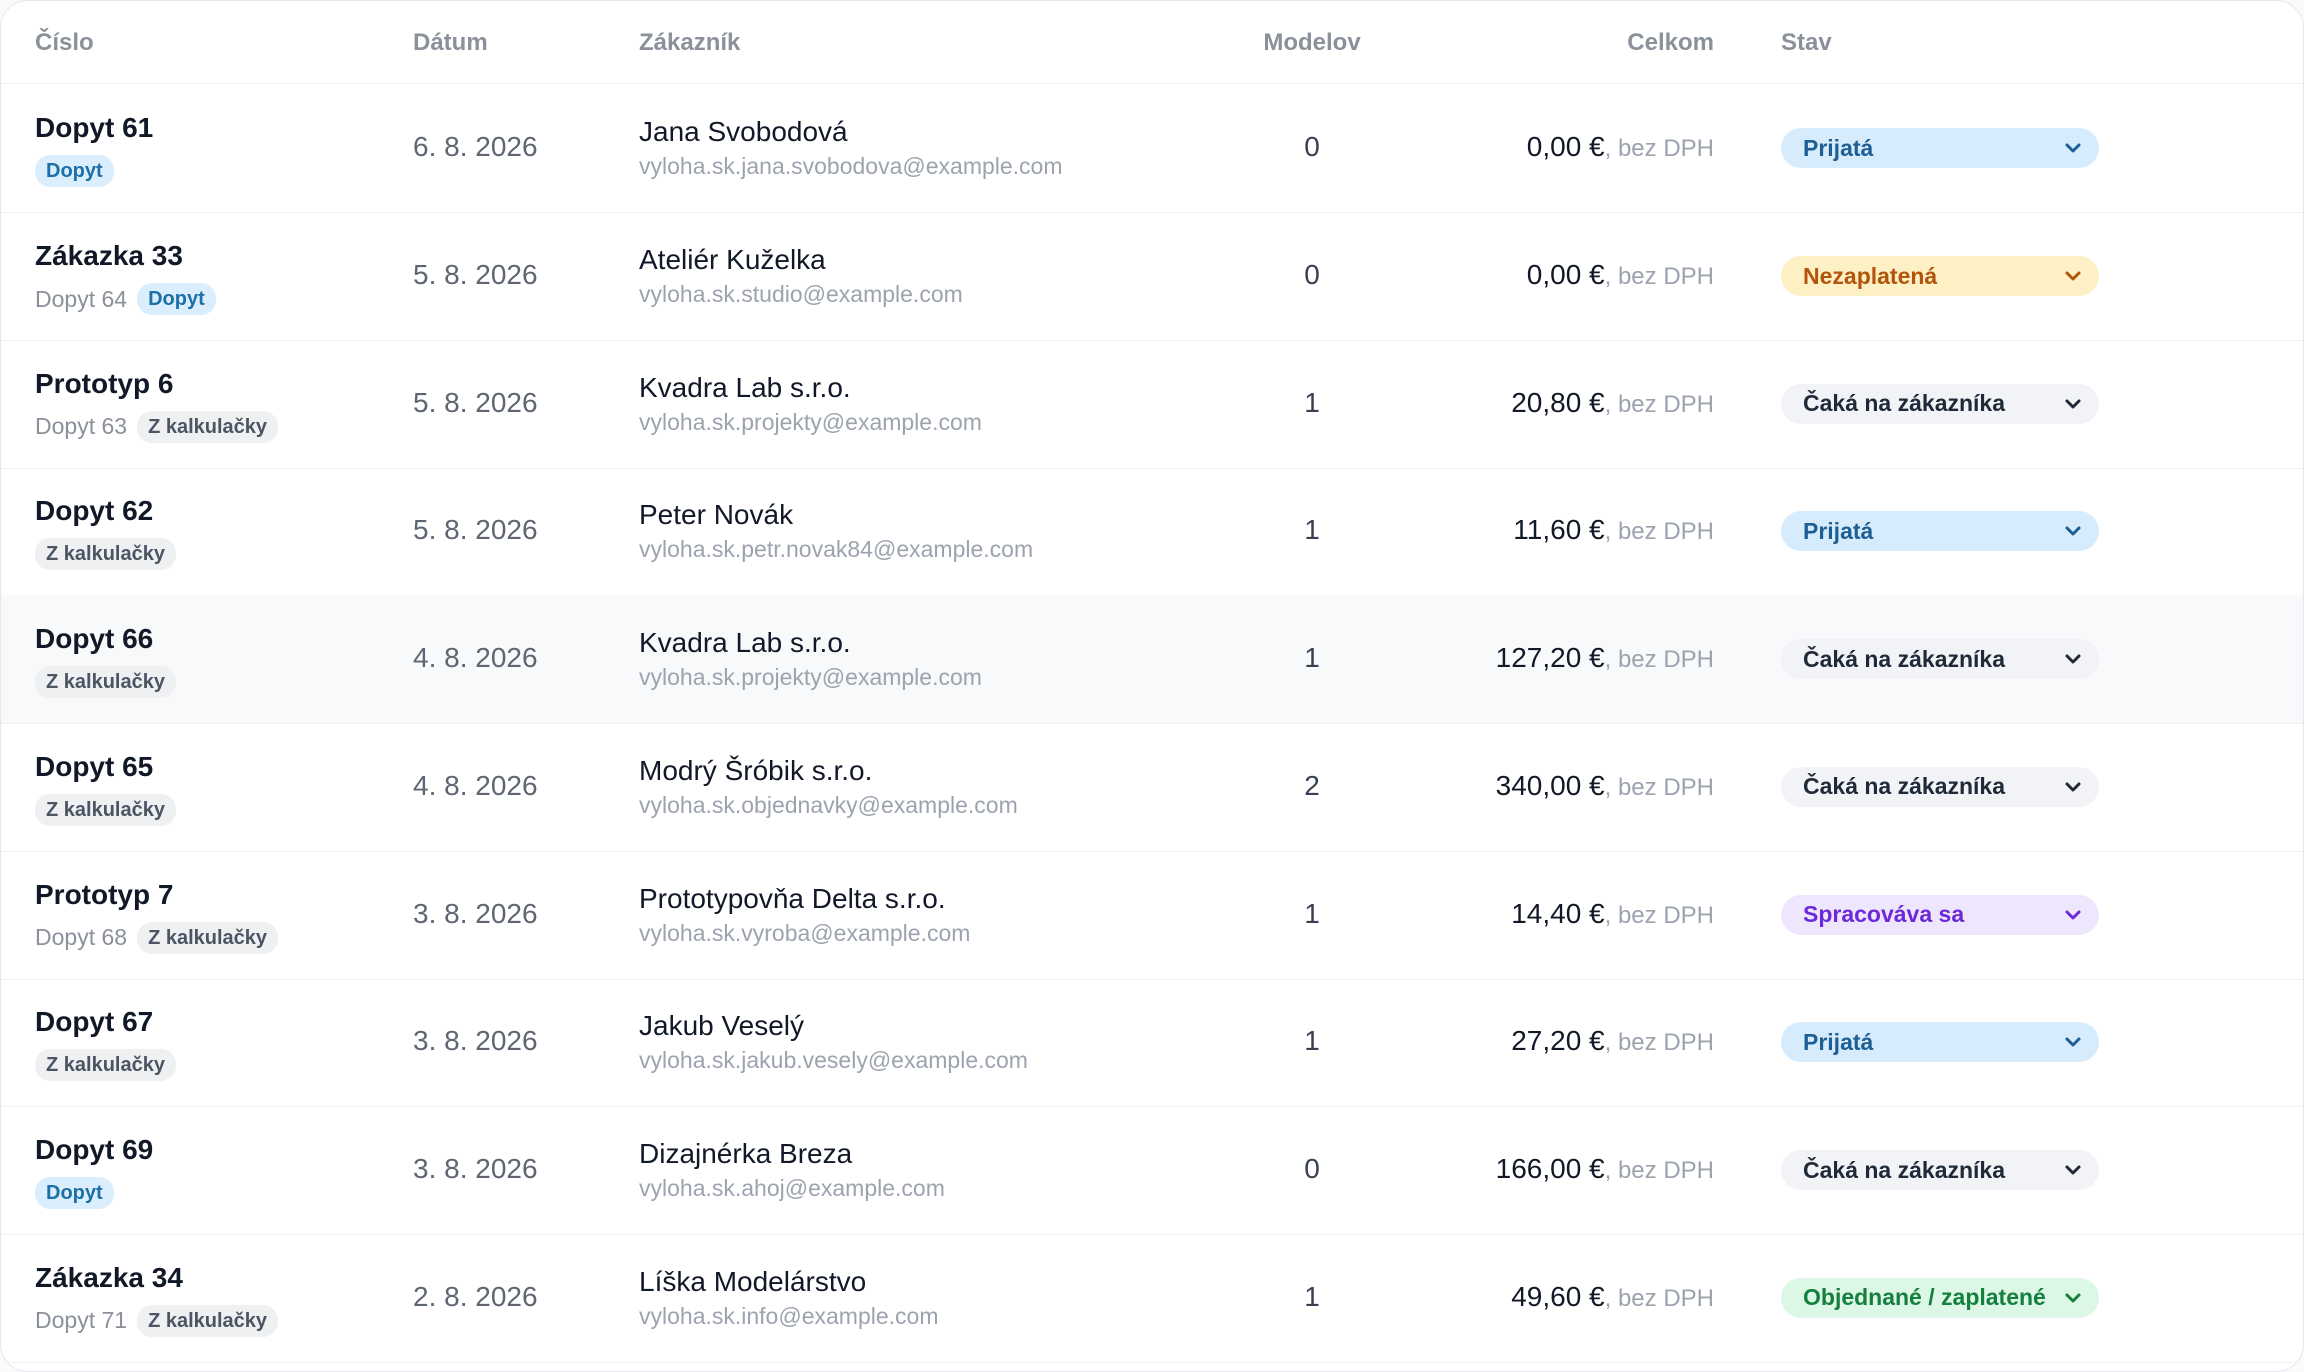 The image size is (2304, 1372). I want to click on source-inquiry-ref: Dopyt 68, so click(81, 937).